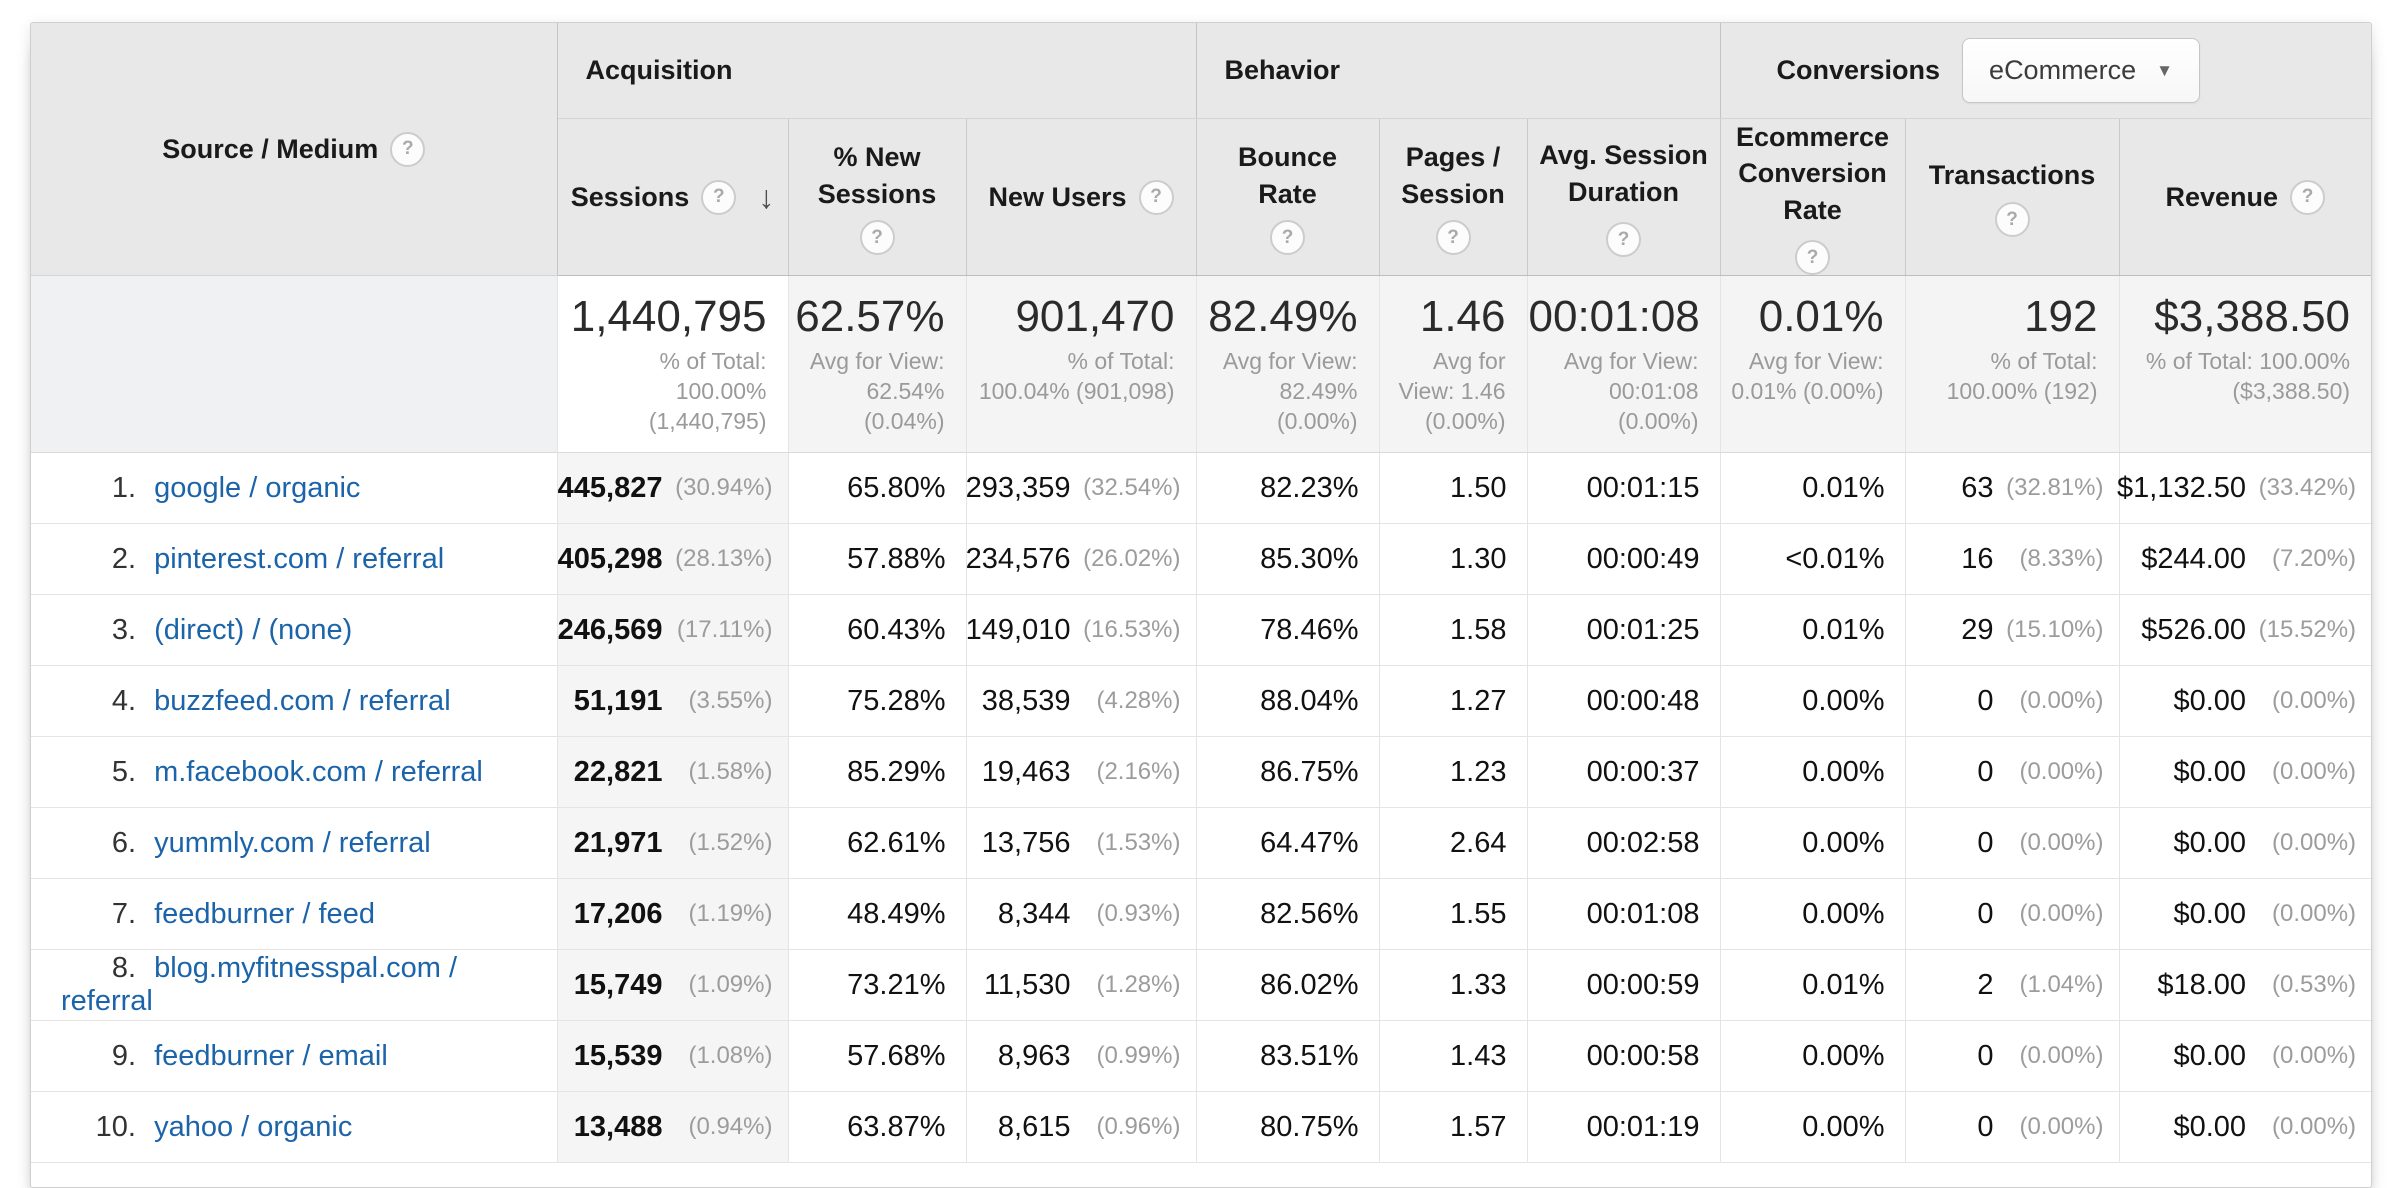 The image size is (2400, 1188). Describe the element at coordinates (2055, 488) in the screenshot. I see `transactions-percent: (32.81%)` at that location.